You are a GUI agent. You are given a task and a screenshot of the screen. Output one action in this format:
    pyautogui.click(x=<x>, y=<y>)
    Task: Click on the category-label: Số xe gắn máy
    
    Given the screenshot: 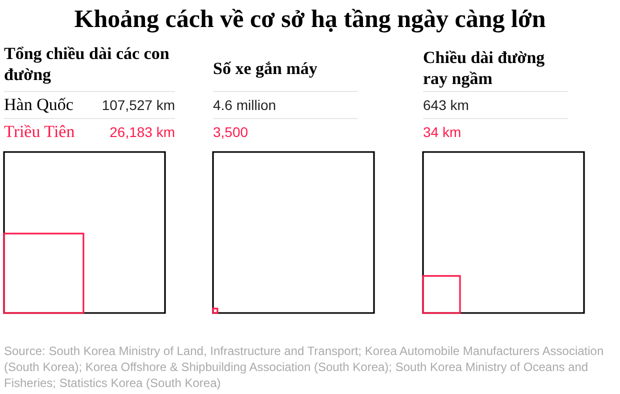 What is the action you would take?
    pyautogui.click(x=265, y=69)
    